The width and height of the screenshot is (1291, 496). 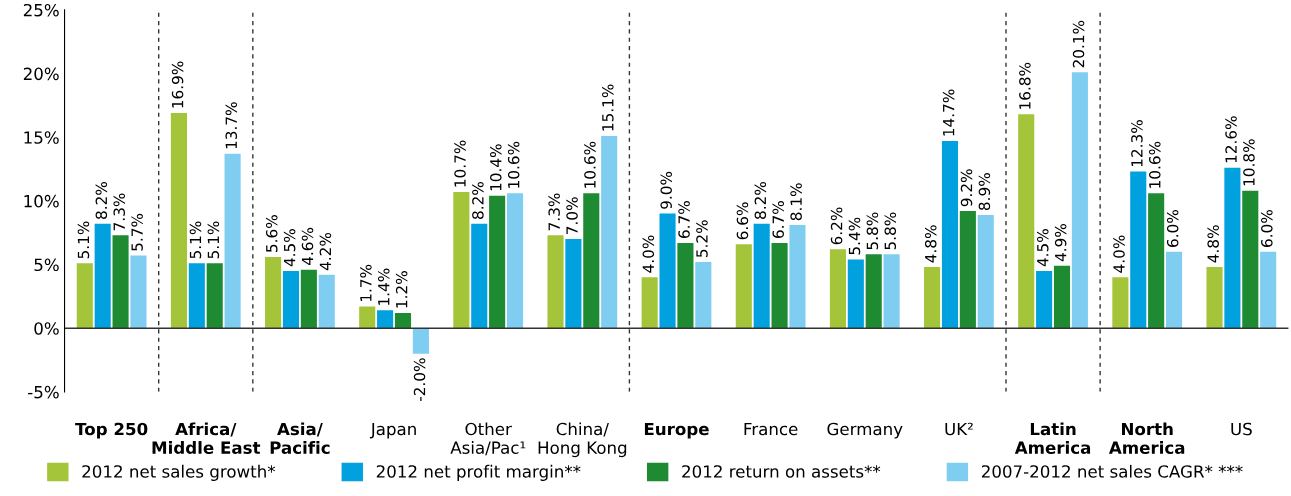 What do you see at coordinates (865, 430) in the screenshot?
I see `x-tick-label: Germany` at bounding box center [865, 430].